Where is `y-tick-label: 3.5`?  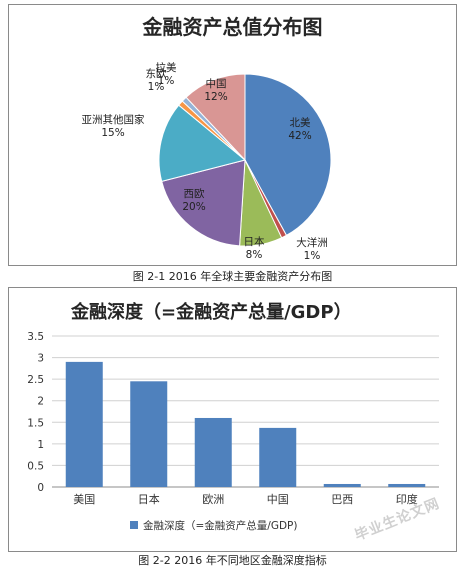
y-tick-label: 3.5 is located at coordinates (35, 337).